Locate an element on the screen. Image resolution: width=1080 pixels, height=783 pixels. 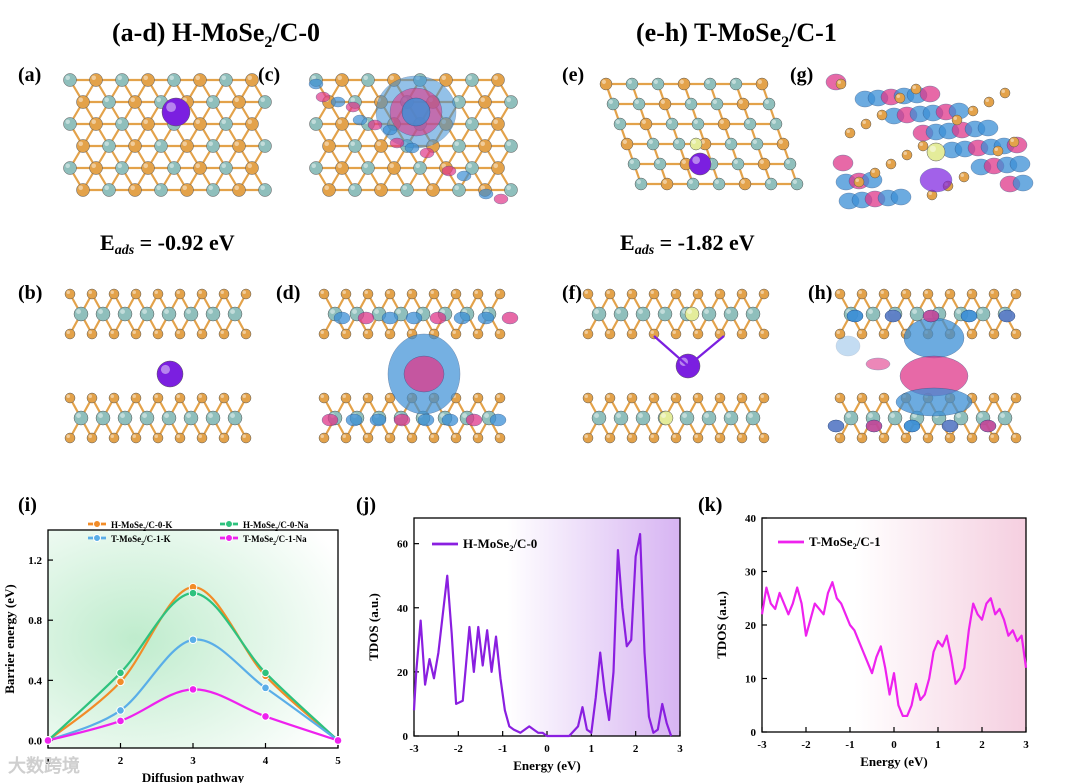
legend-label: H-MoSe2/C-0-Na is located at coordinates (276, 526).